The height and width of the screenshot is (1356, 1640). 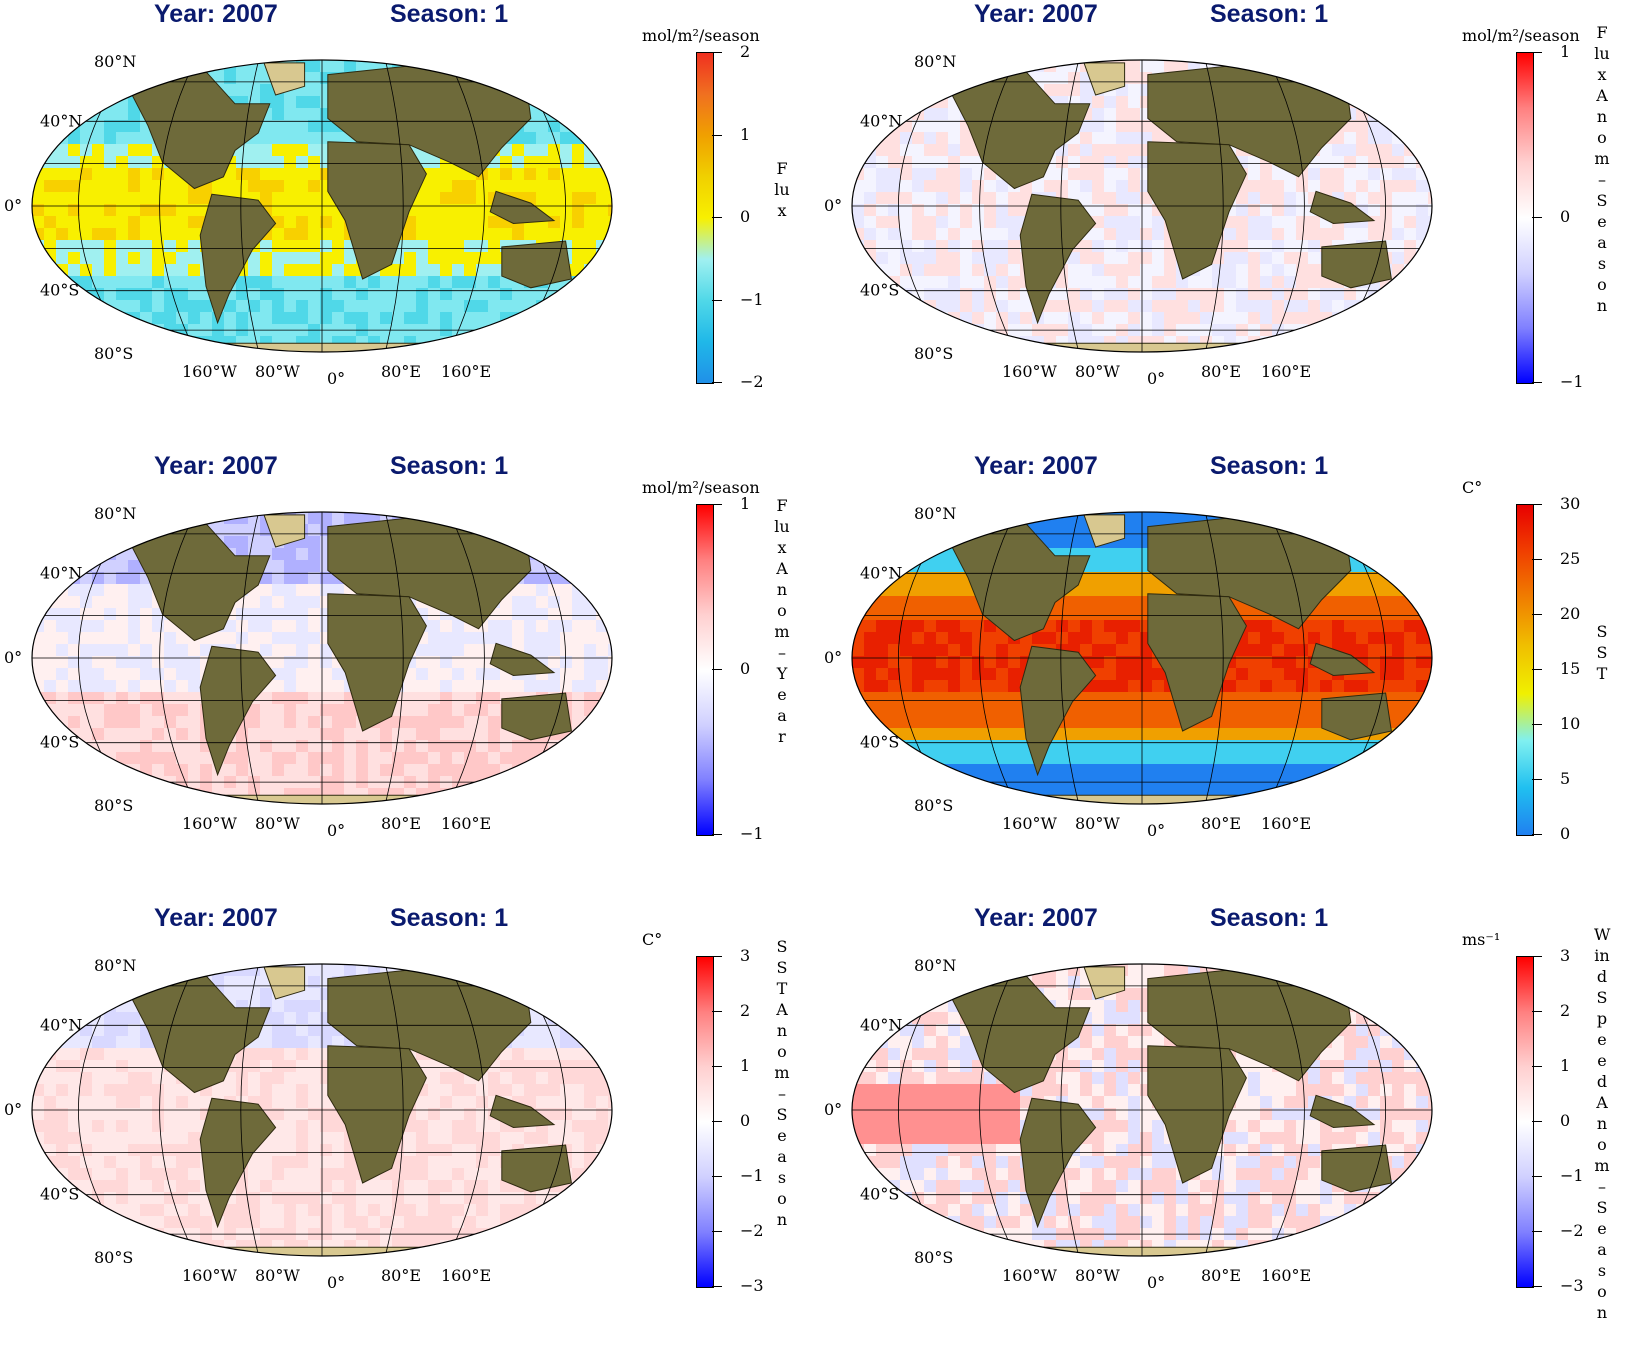 I want to click on colorbar-variable-label: SST, so click(x=1602, y=652).